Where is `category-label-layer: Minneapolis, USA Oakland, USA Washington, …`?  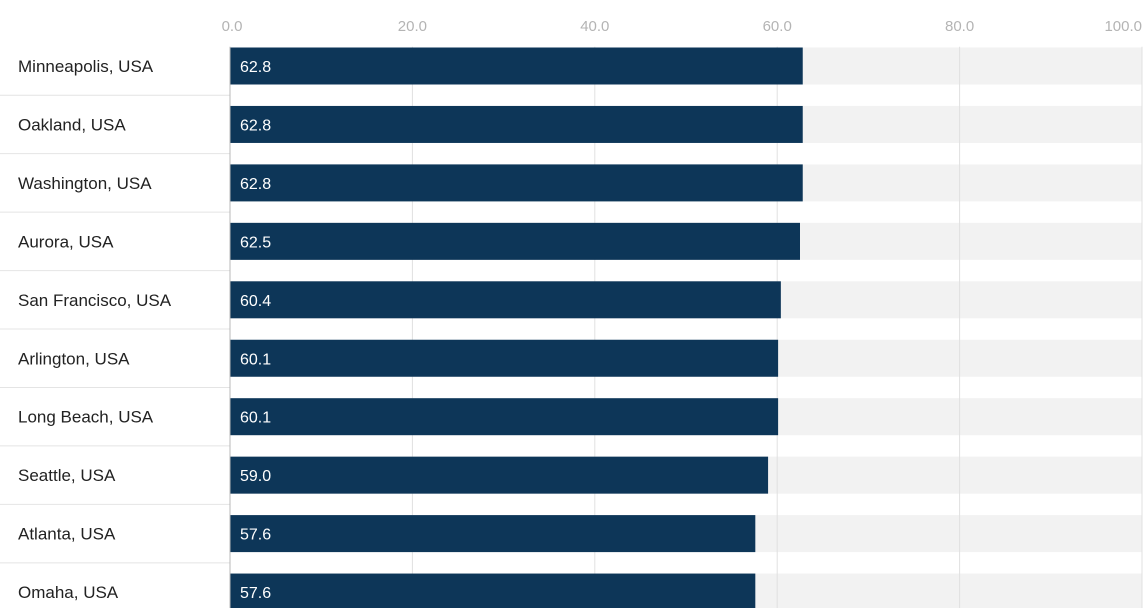 category-label-layer: Minneapolis, USA Oakland, USA Washington, … is located at coordinates (95, 329).